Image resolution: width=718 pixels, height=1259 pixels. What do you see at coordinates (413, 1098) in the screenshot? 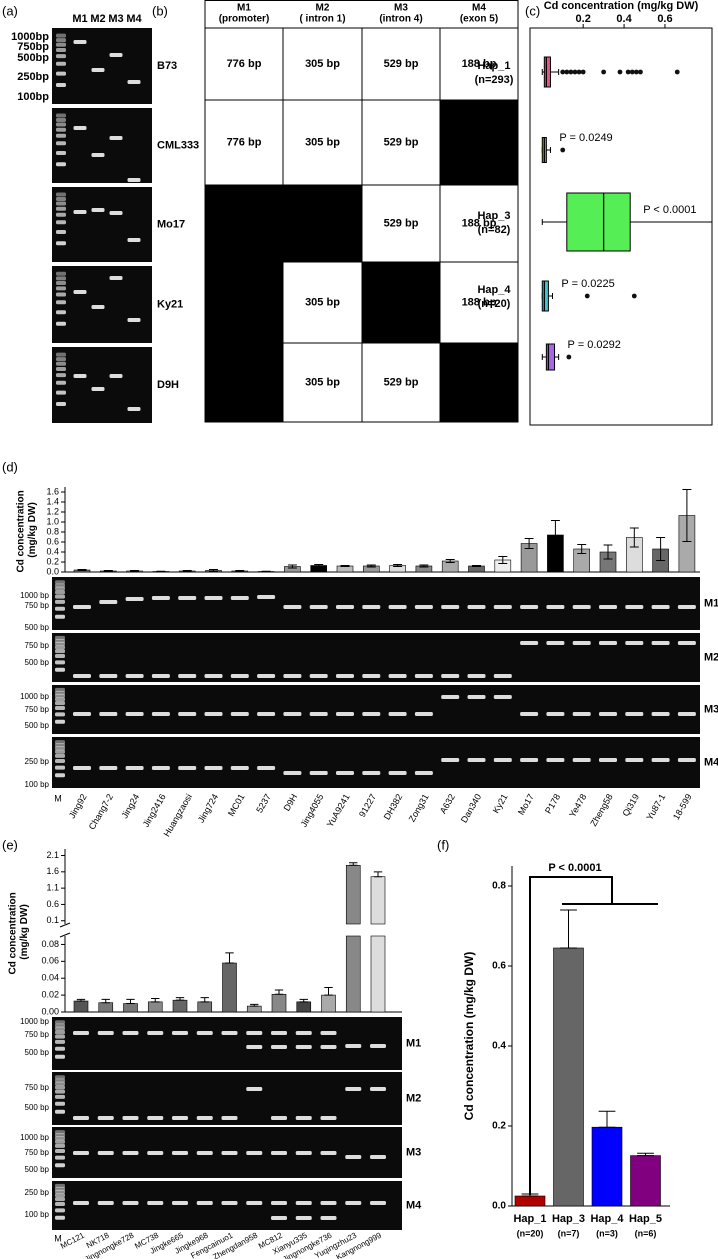
I see `gel-row-label: M2` at bounding box center [413, 1098].